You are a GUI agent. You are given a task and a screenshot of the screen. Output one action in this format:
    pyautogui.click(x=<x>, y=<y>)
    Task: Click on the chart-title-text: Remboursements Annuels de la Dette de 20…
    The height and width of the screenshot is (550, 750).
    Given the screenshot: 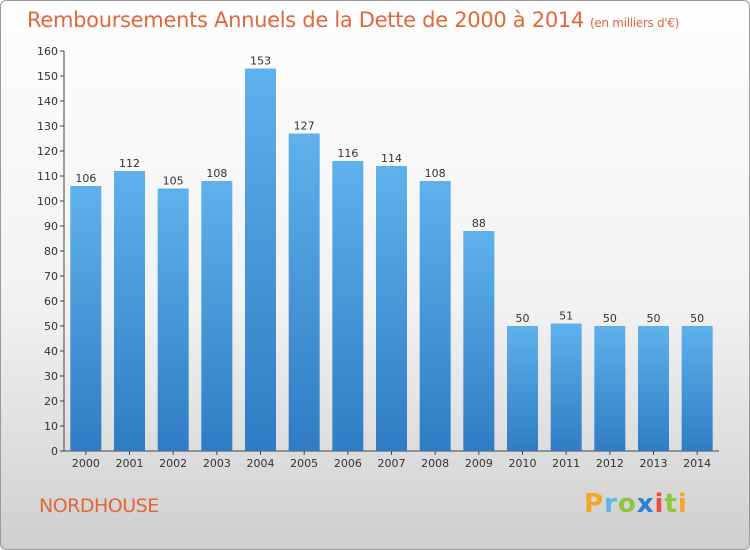 What is the action you would take?
    pyautogui.click(x=305, y=20)
    